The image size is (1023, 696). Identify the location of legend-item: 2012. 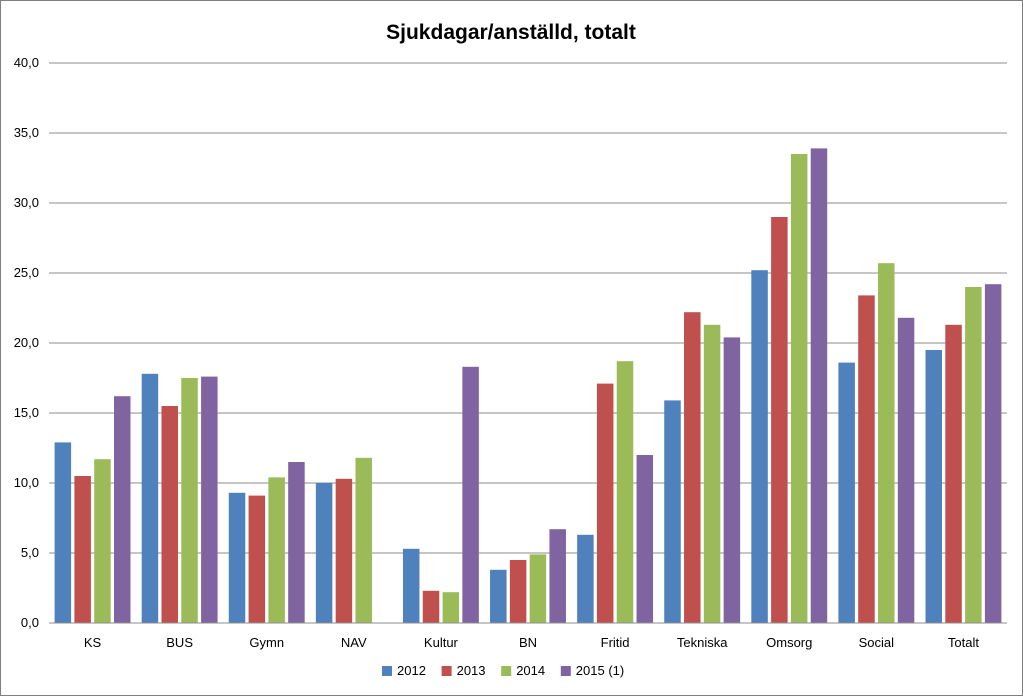
(404, 670).